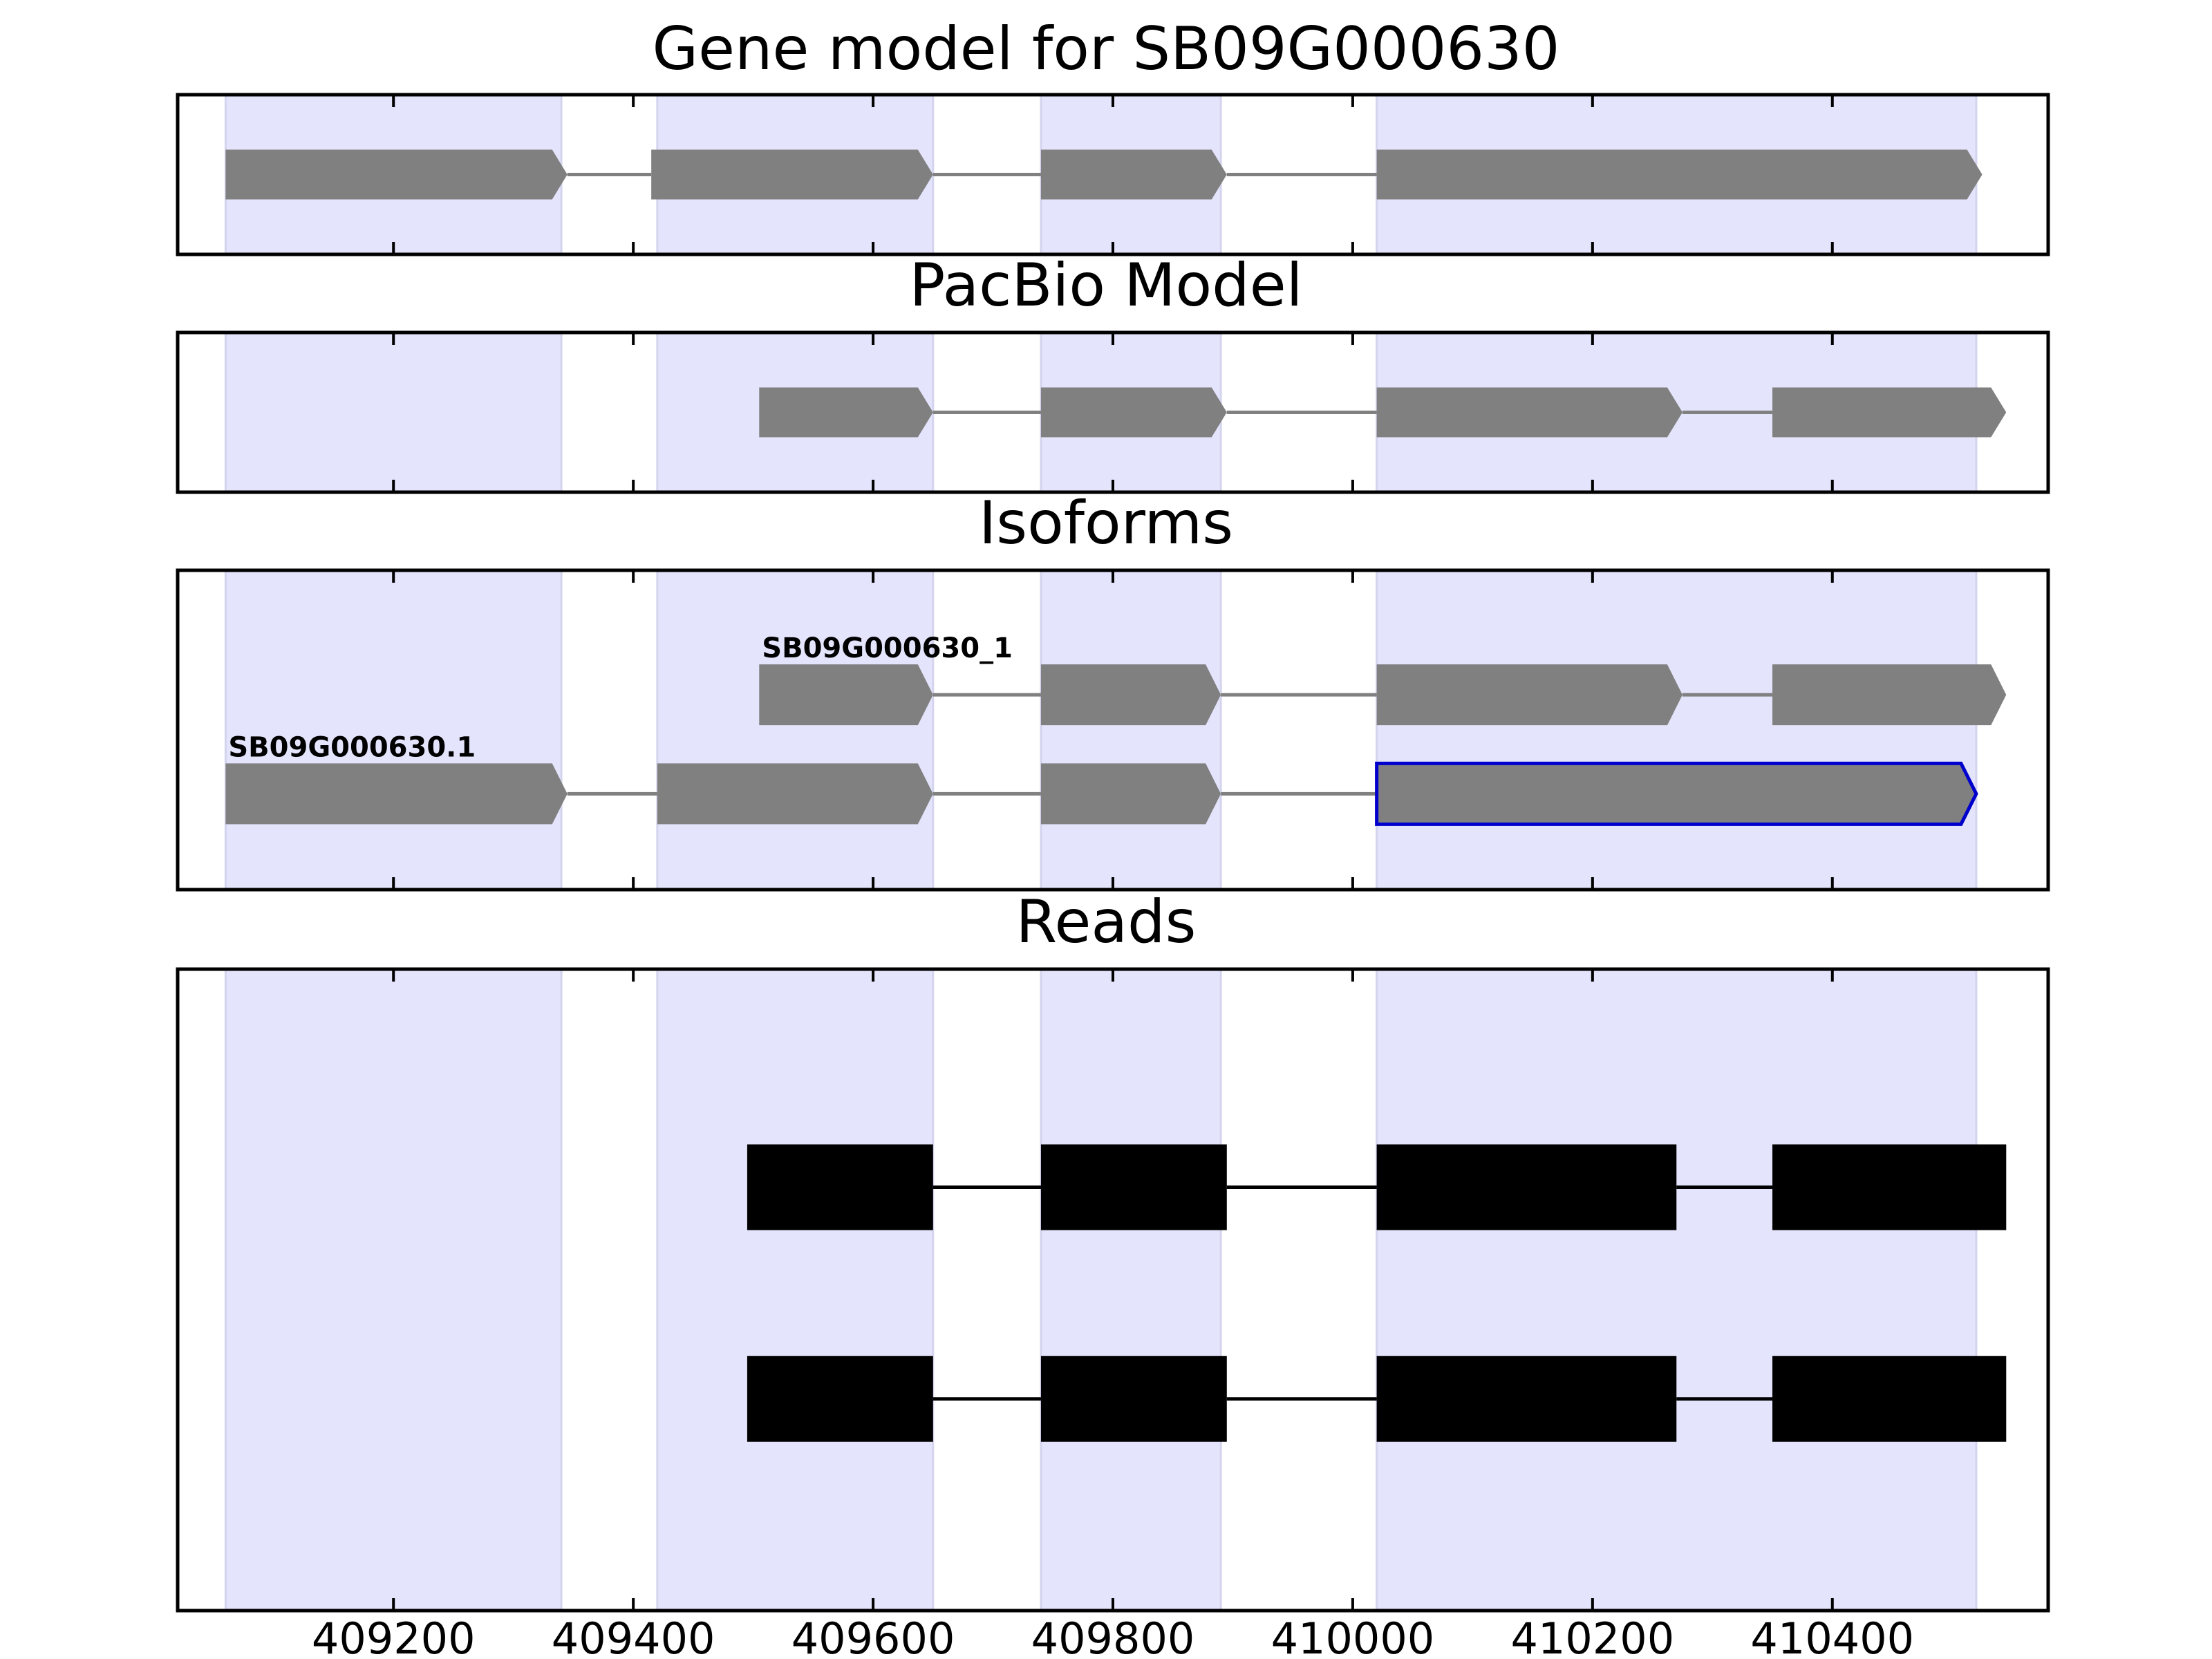 Image resolution: width=2212 pixels, height=1659 pixels. I want to click on isoforms-features: SB09G000630_1 SB09G000630.1, so click(1116, 729).